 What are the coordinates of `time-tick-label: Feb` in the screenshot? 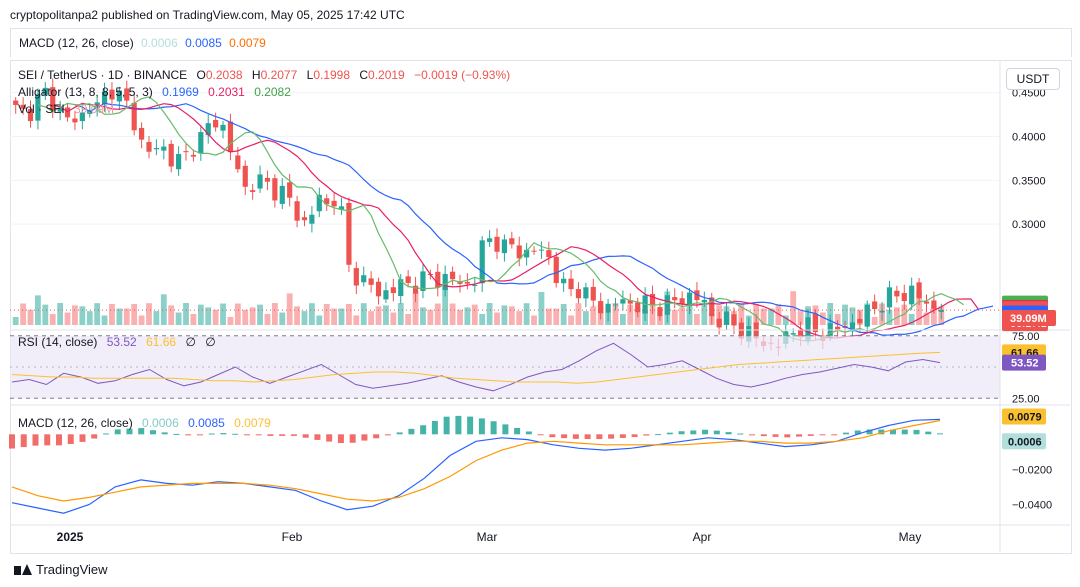 It's located at (292, 537).